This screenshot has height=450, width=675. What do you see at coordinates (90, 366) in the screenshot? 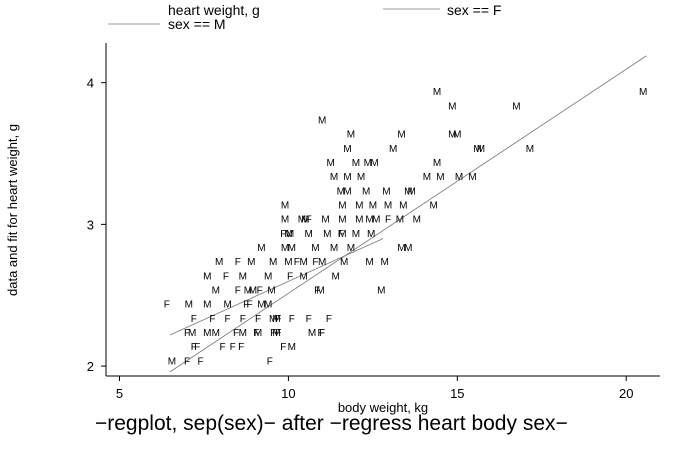
I see `y-tick-label: 2` at bounding box center [90, 366].